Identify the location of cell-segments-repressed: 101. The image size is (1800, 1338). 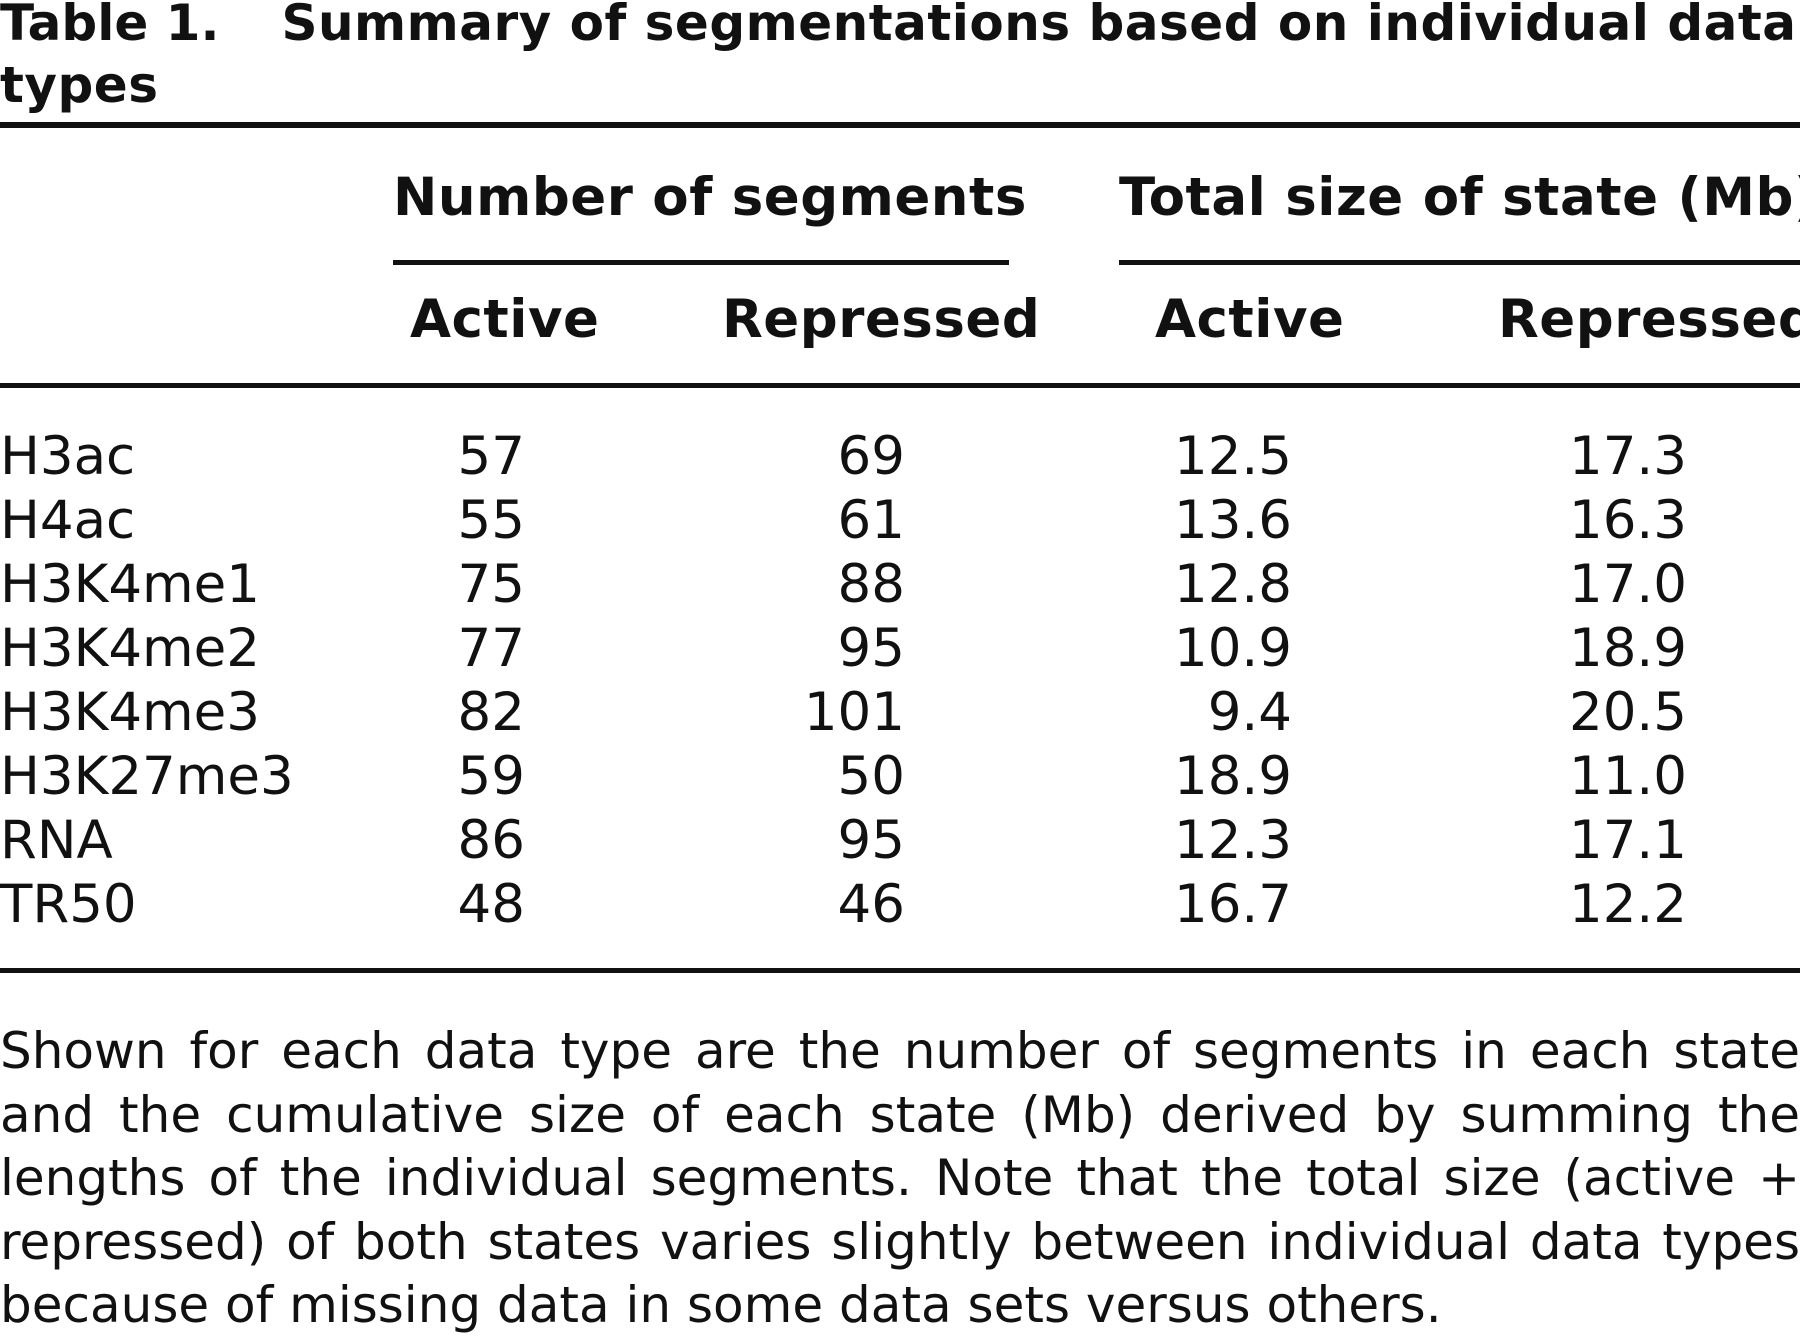
(854, 712).